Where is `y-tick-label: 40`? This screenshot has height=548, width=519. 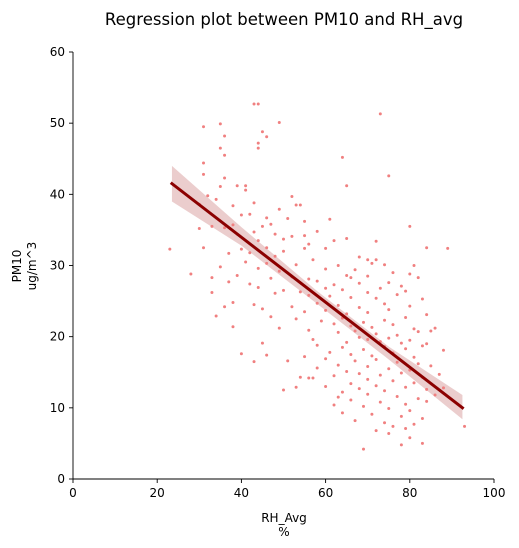 y-tick-label: 40 is located at coordinates (57, 194).